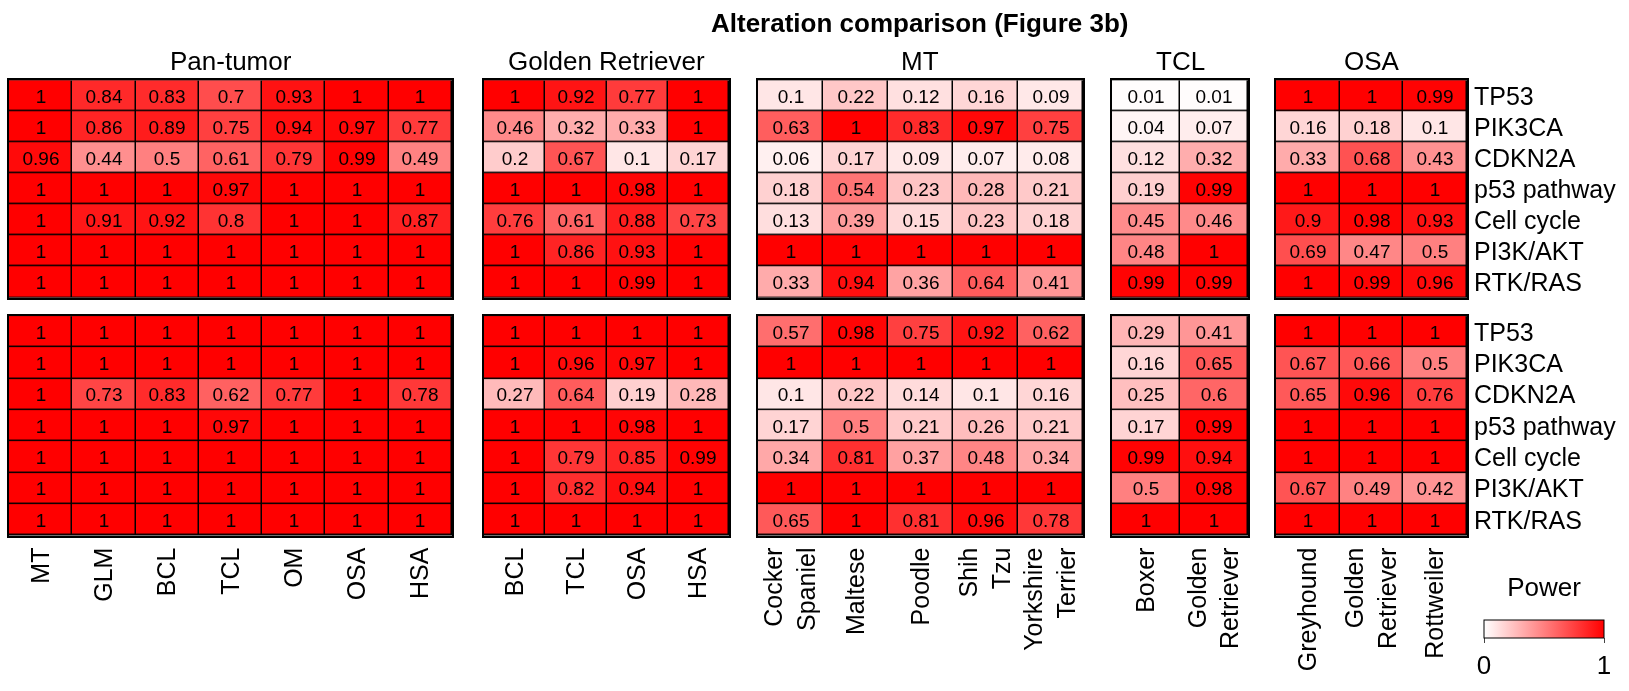 The height and width of the screenshot is (691, 1629). I want to click on x-tick-label: Maltese, so click(854, 591).